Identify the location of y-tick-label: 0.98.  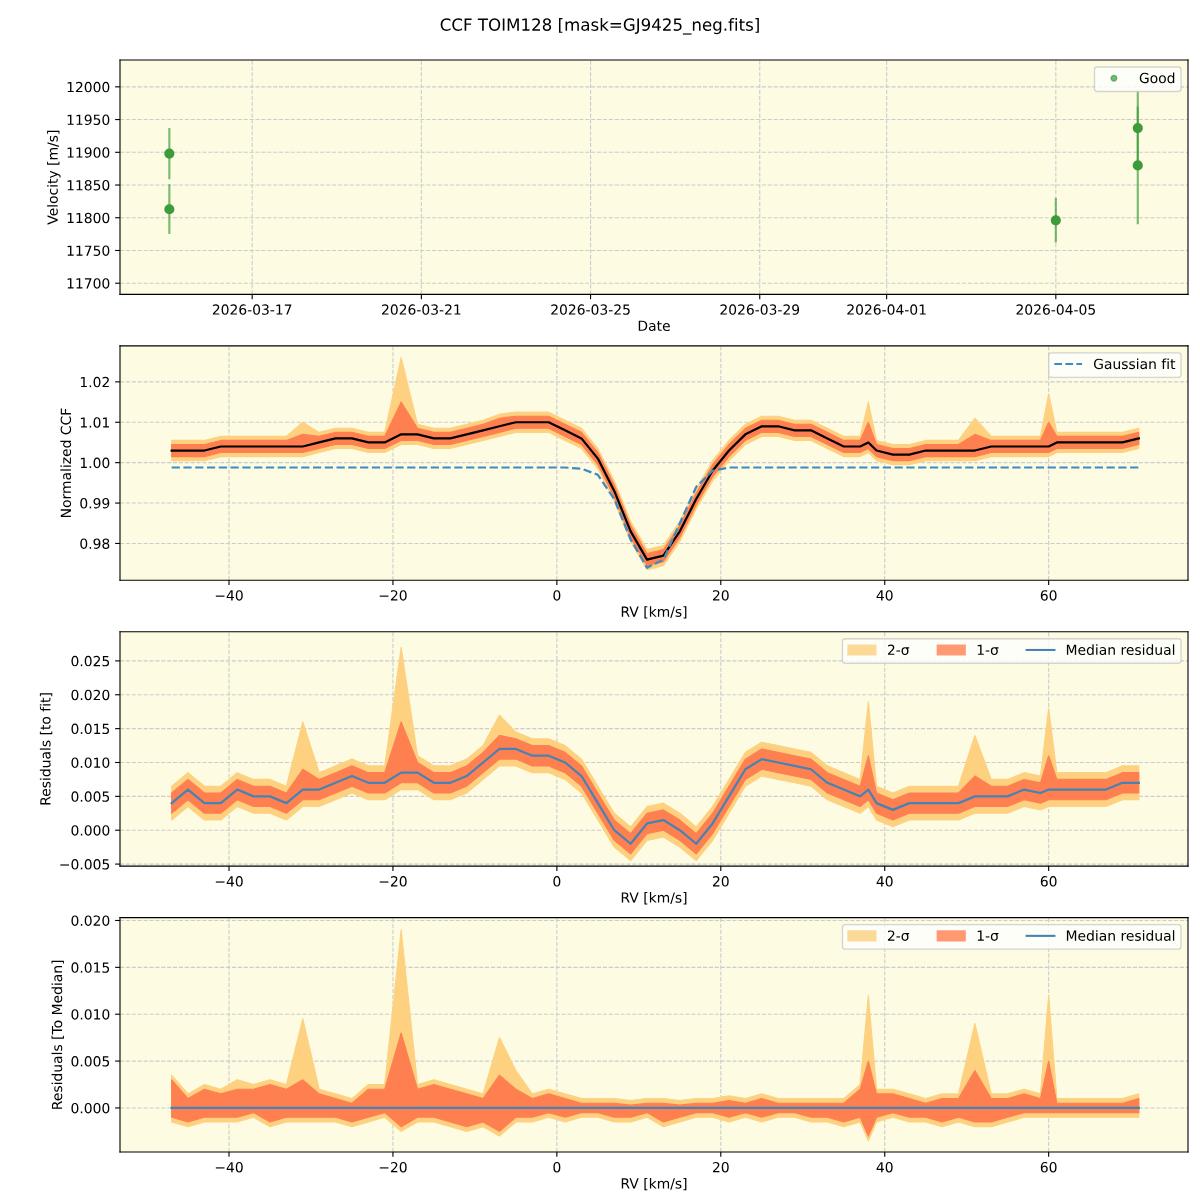
(95, 543).